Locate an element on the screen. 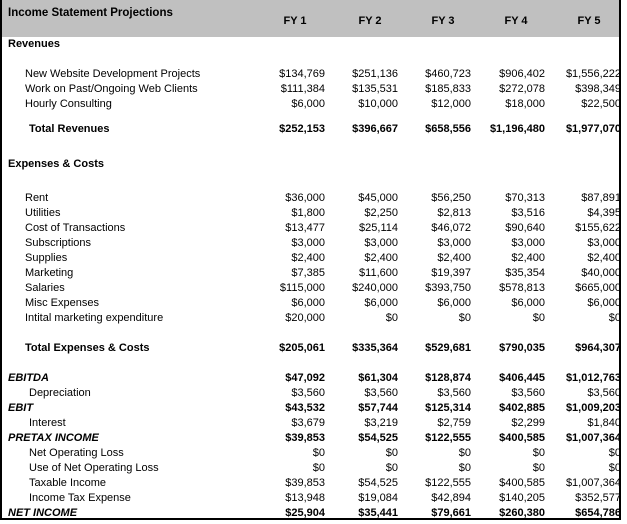  row-label: Income Tax Expense is located at coordinates (80, 498).